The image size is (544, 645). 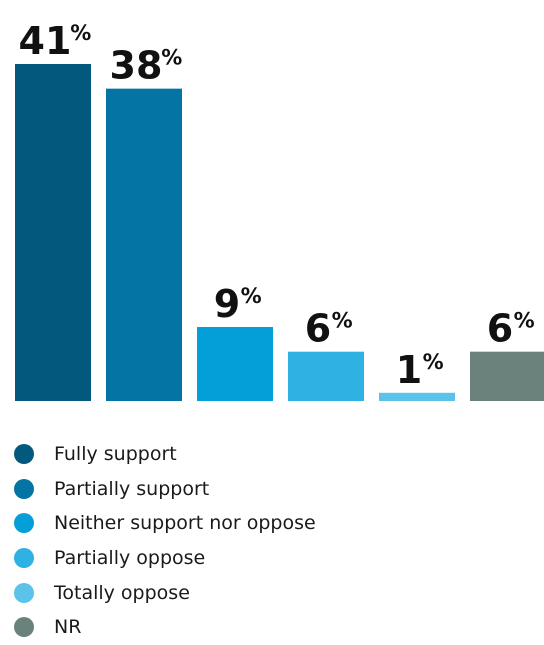 What do you see at coordinates (171, 58) in the screenshot?
I see `percent-sign-1: %` at bounding box center [171, 58].